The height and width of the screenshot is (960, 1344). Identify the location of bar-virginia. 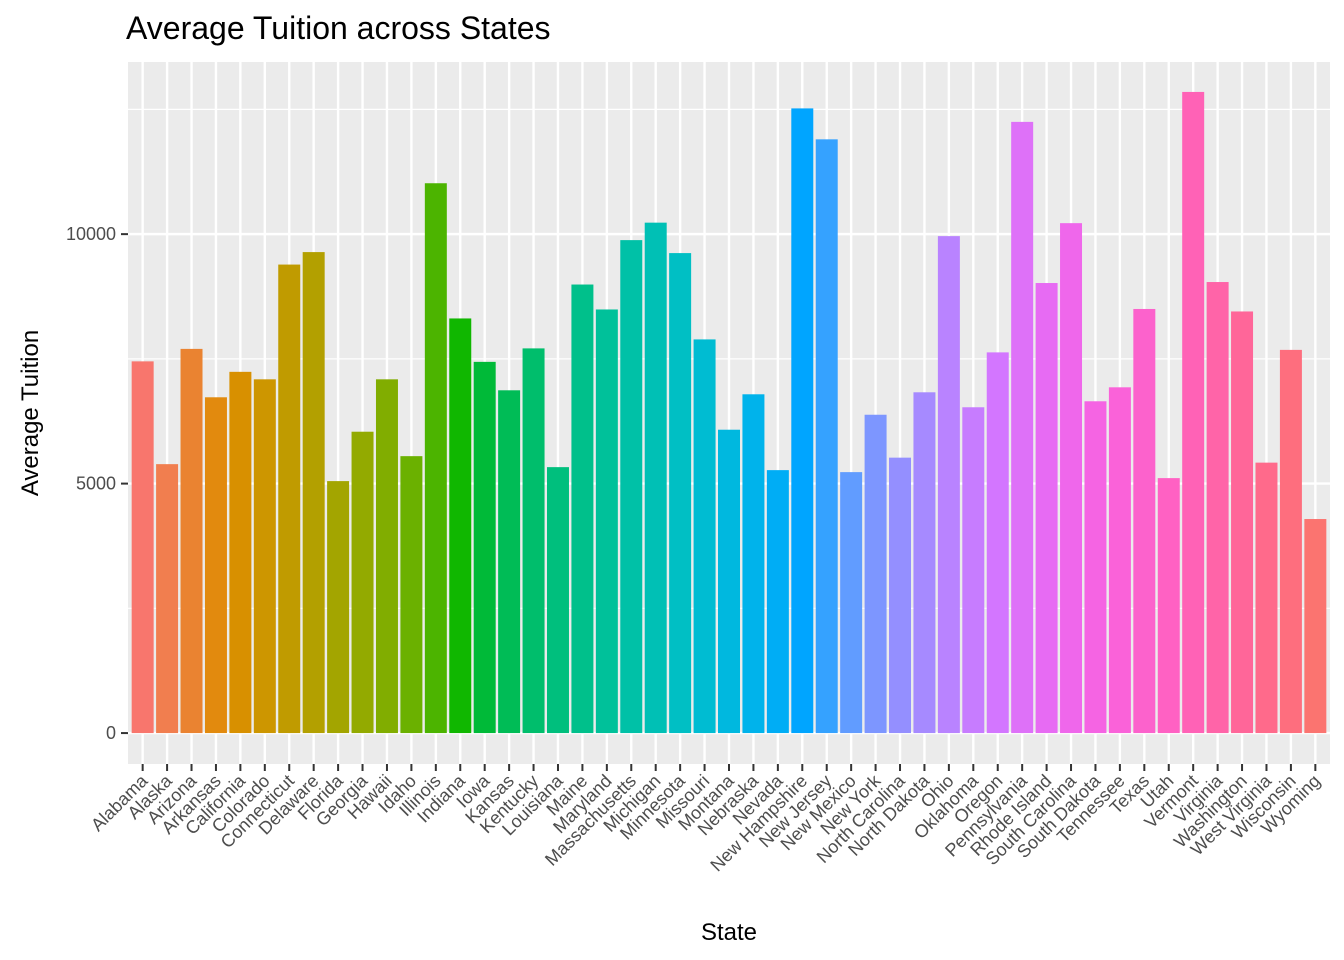
(1217, 508).